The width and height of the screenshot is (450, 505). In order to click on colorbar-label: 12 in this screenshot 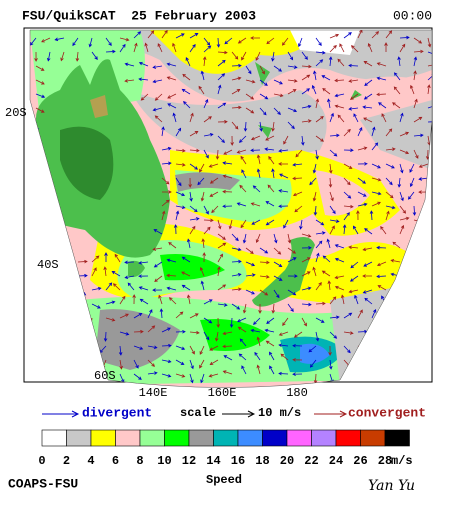, I will do `click(189, 461)`.